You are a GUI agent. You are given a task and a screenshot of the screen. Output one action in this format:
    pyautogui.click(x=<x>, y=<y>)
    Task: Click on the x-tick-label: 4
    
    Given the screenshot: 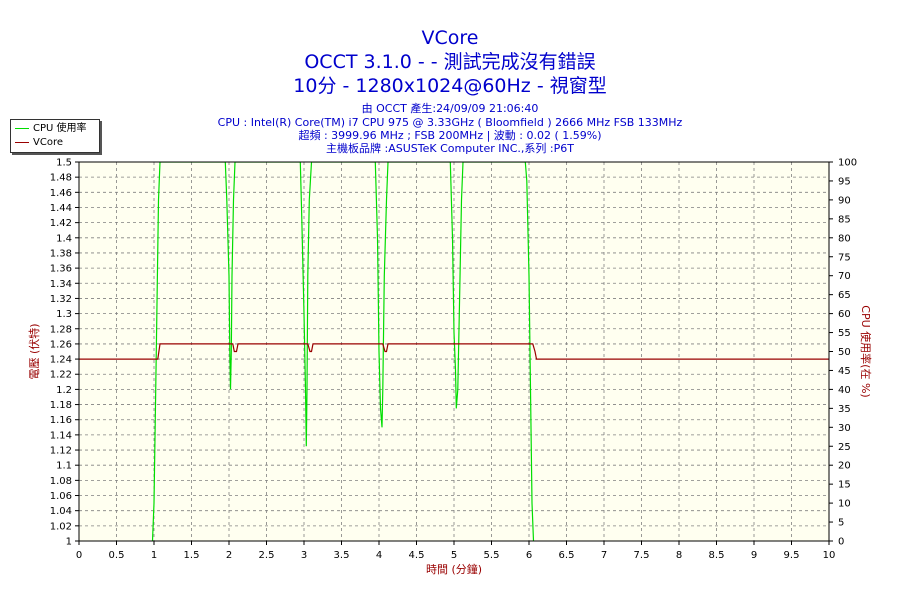 What is the action you would take?
    pyautogui.click(x=379, y=555)
    